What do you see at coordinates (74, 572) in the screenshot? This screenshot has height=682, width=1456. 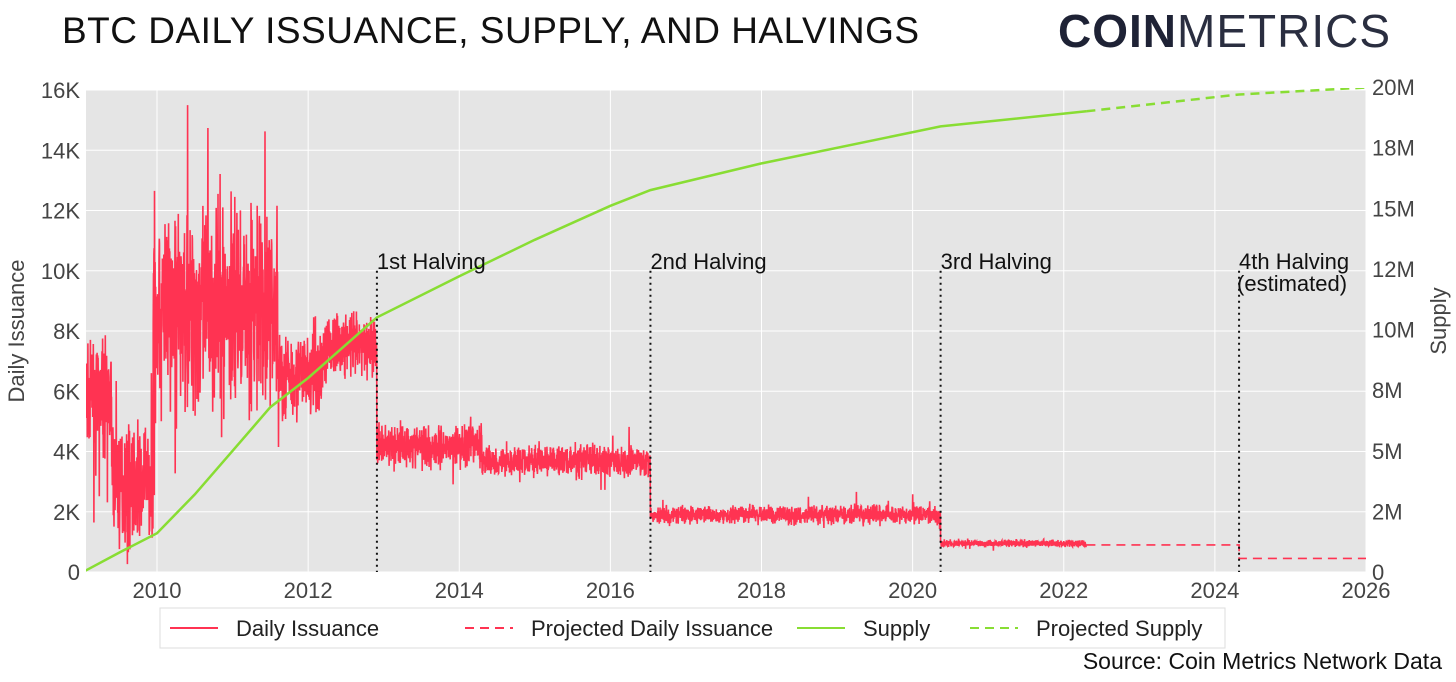 I see `y-tick-label: 0` at bounding box center [74, 572].